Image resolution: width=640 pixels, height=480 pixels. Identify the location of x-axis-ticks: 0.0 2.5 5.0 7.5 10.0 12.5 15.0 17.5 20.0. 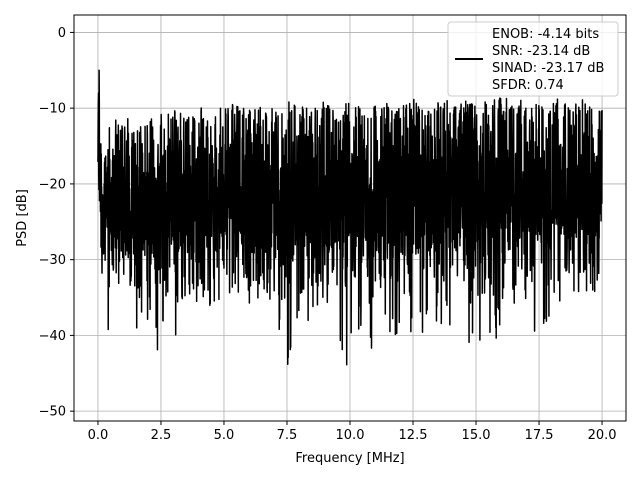
(352, 432).